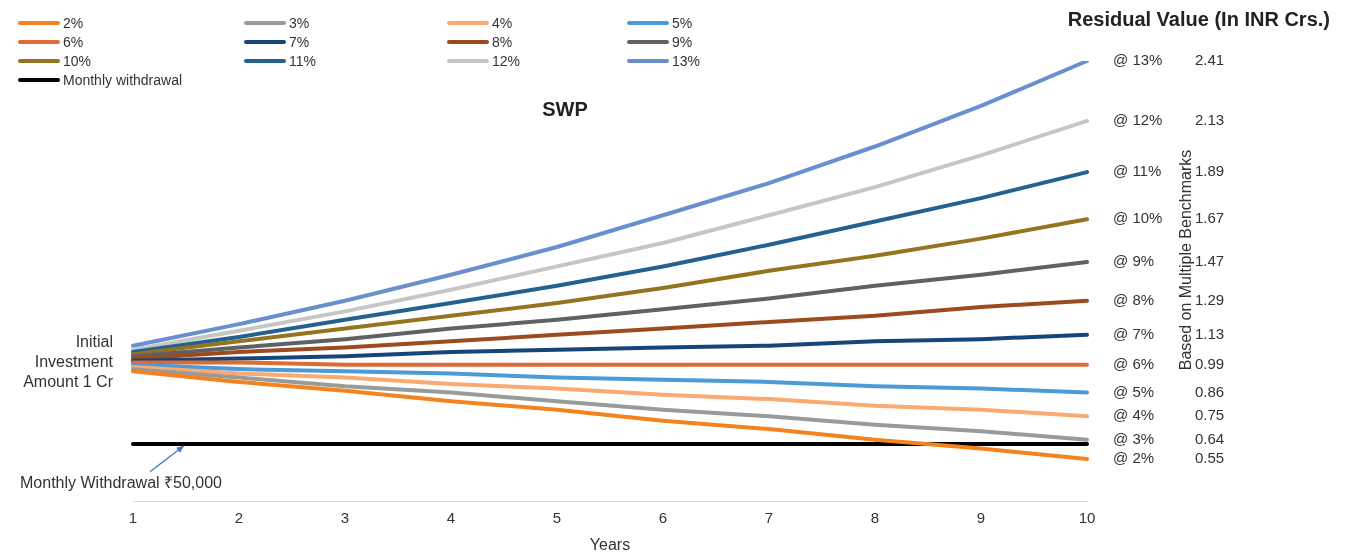 The width and height of the screenshot is (1346, 555). I want to click on text: 1.13, so click(1210, 333).